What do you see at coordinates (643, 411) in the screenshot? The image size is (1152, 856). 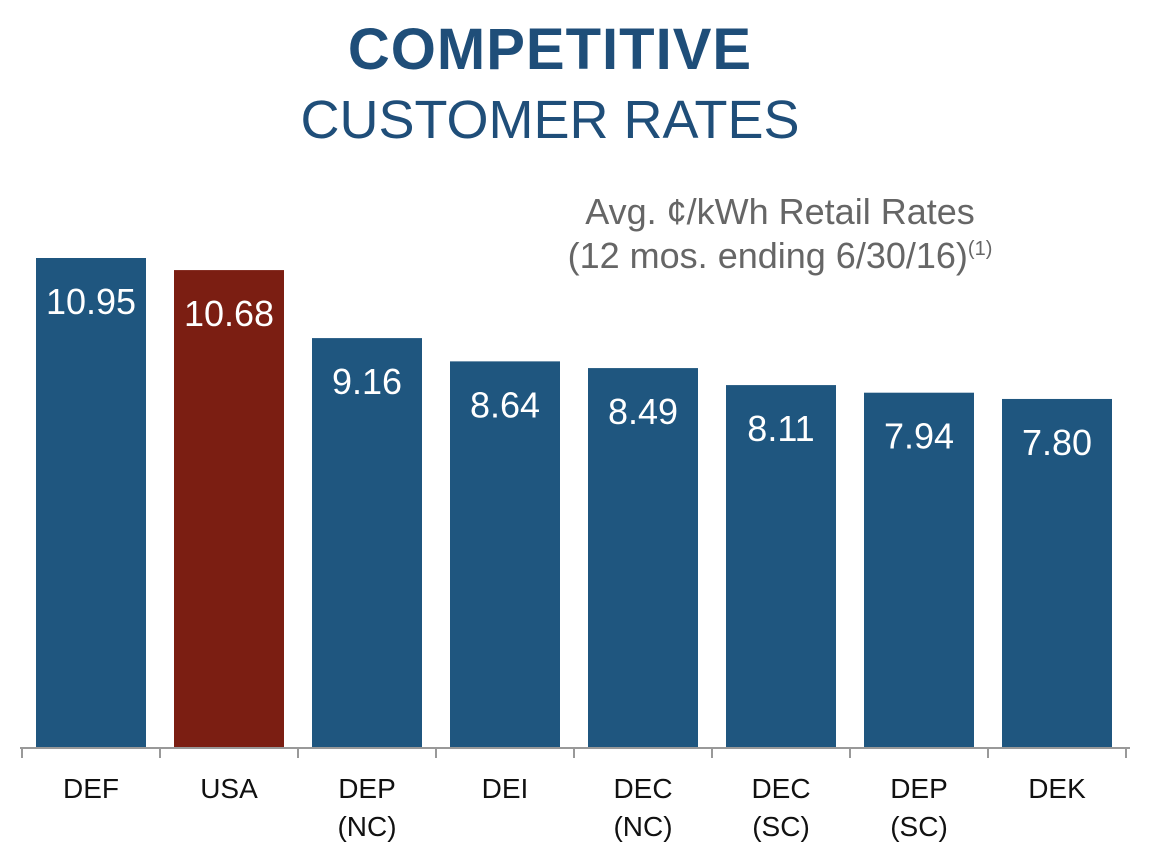 I see `value-label-4: 8.49` at bounding box center [643, 411].